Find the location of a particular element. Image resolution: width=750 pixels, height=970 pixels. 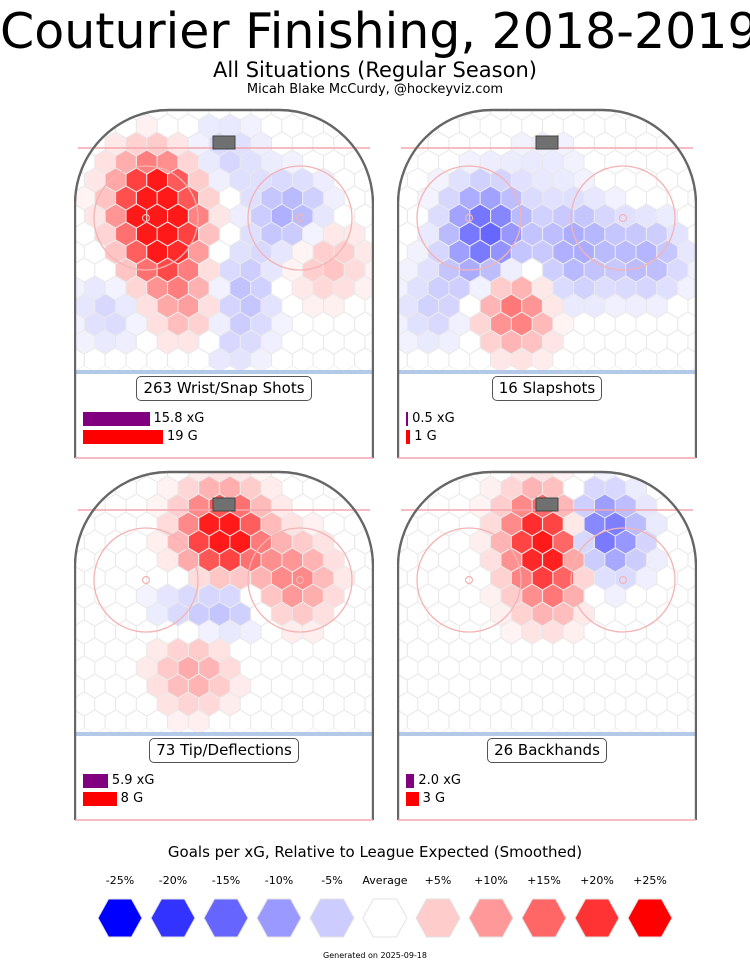

legend-label: -10% is located at coordinates (279, 880).